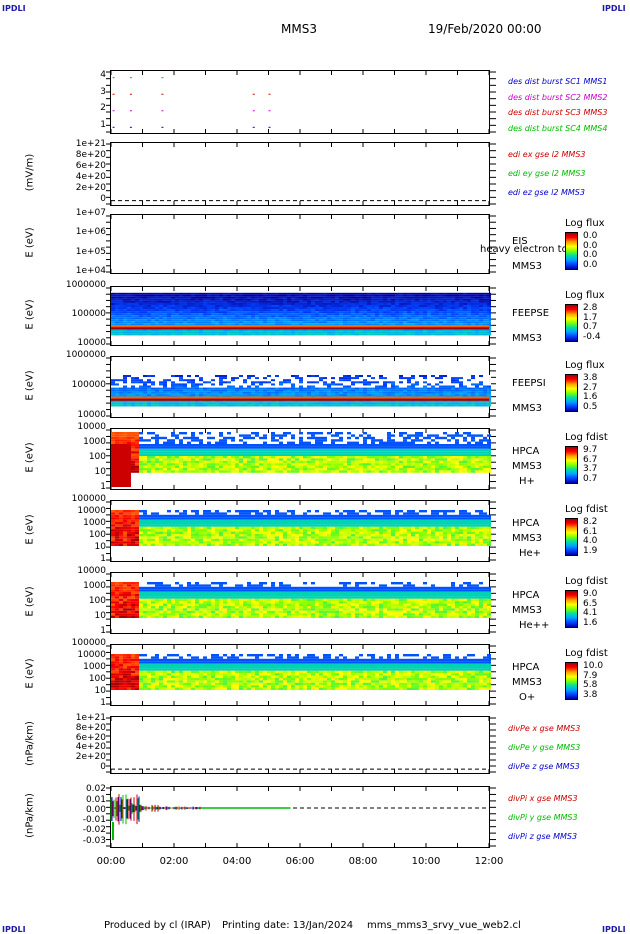 The image size is (630, 934). Describe the element at coordinates (90, 232) in the screenshot. I see `y-tick-label: 1e+06` at that location.